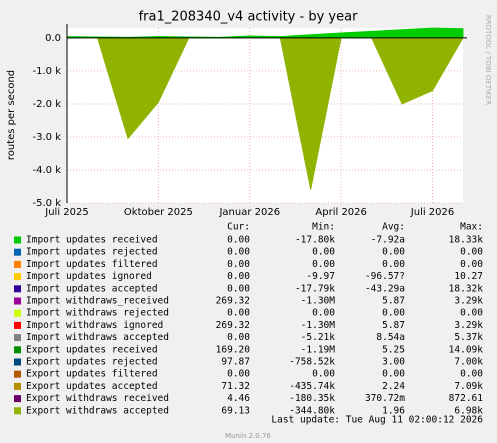  What do you see at coordinates (393, 227) in the screenshot?
I see `legend-header: Avg:` at bounding box center [393, 227].